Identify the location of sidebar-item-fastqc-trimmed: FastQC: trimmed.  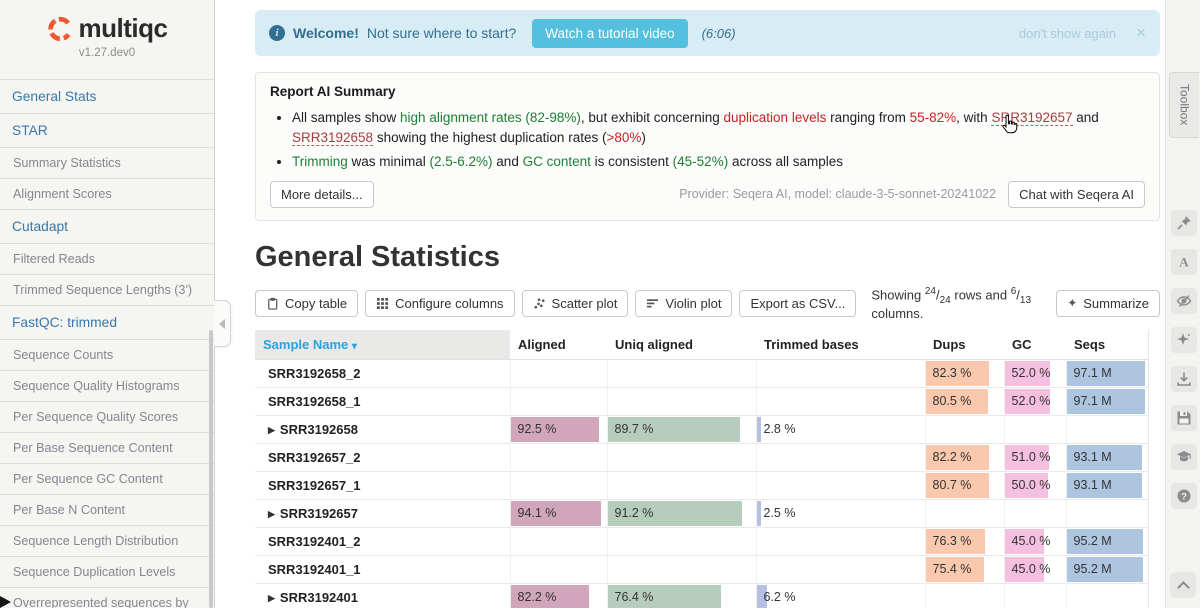
(107, 322).